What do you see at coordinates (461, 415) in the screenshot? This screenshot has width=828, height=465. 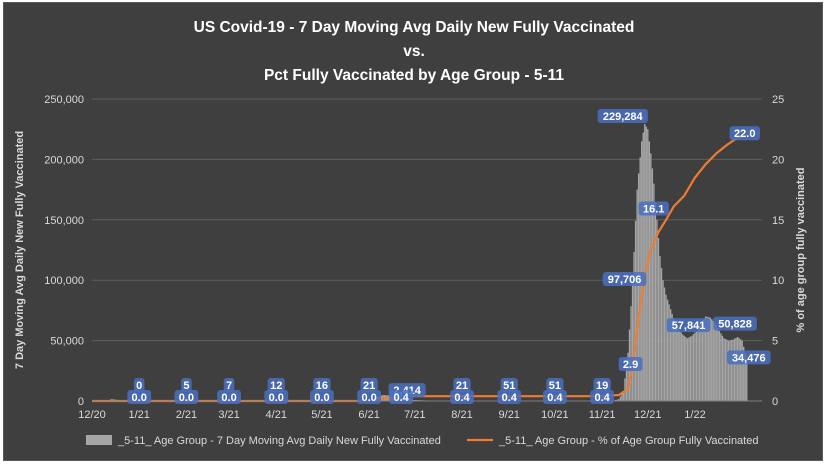 I see `x-tick-label: 8/21` at bounding box center [461, 415].